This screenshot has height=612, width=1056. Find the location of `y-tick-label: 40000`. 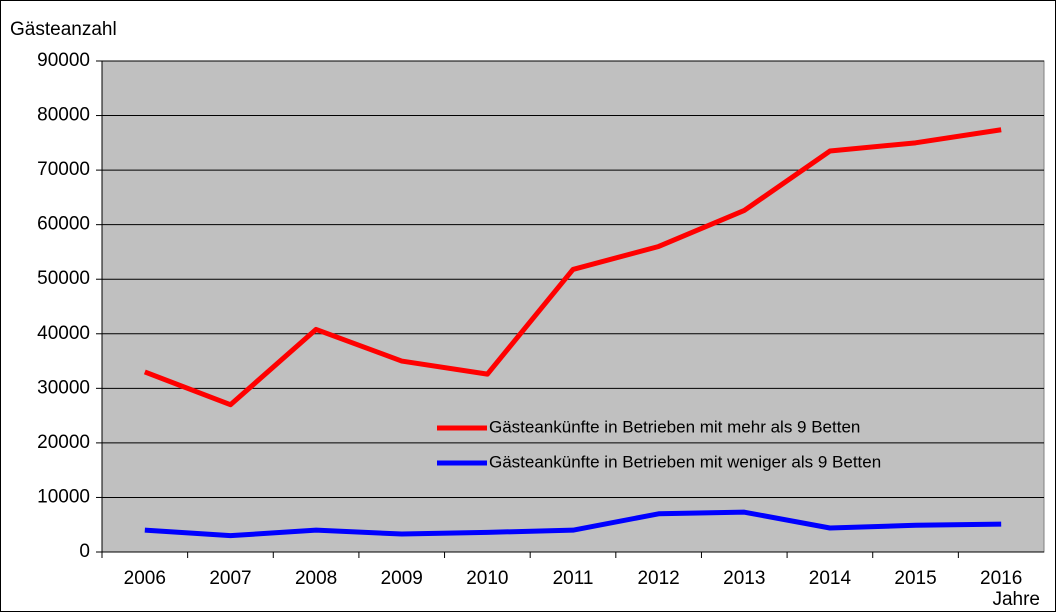

y-tick-label: 40000 is located at coordinates (63, 333).